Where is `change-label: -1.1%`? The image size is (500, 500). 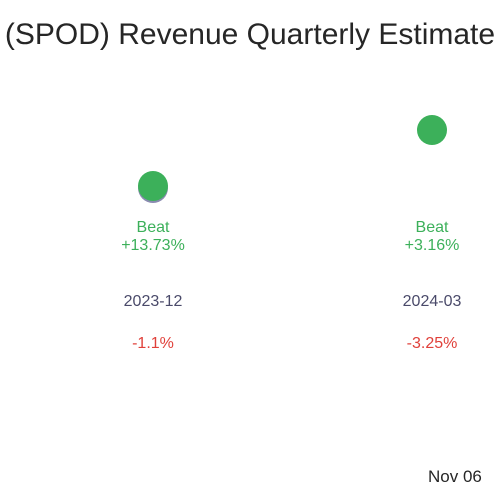 change-label: -1.1% is located at coordinates (153, 343).